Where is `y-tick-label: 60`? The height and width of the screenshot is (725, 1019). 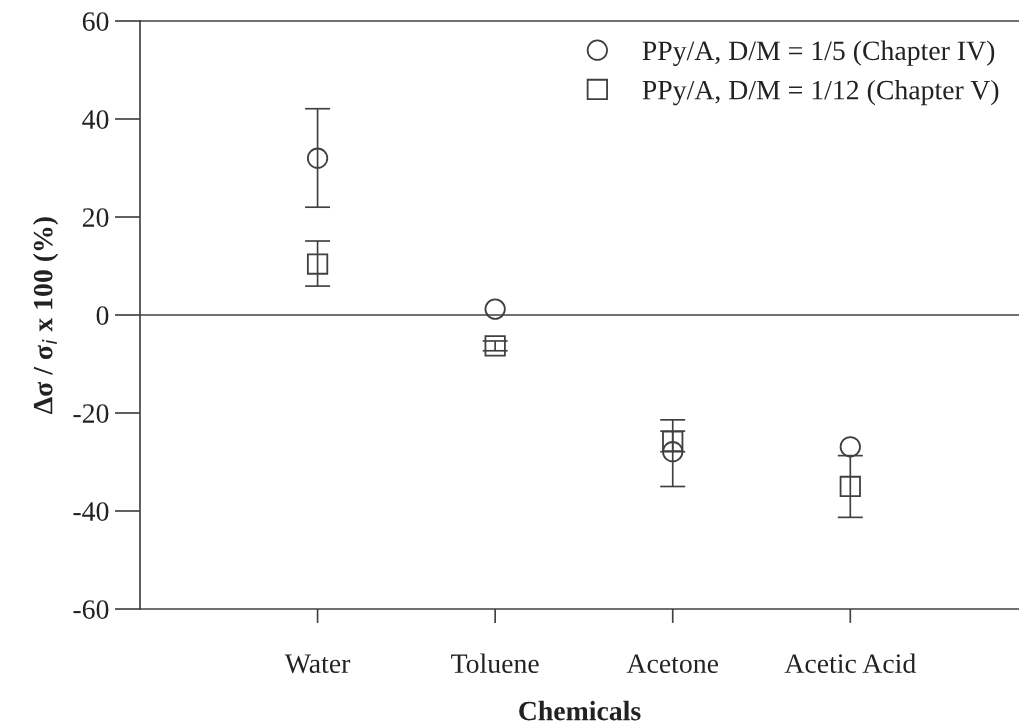 y-tick-label: 60 is located at coordinates (95, 21).